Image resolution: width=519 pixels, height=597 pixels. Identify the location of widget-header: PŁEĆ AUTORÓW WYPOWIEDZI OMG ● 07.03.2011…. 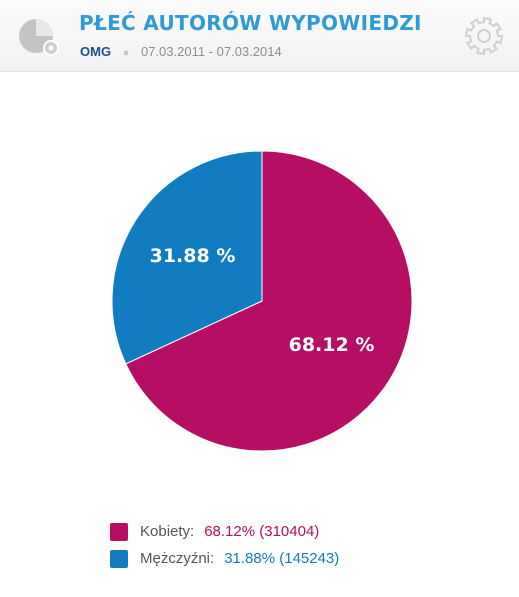
(259, 36).